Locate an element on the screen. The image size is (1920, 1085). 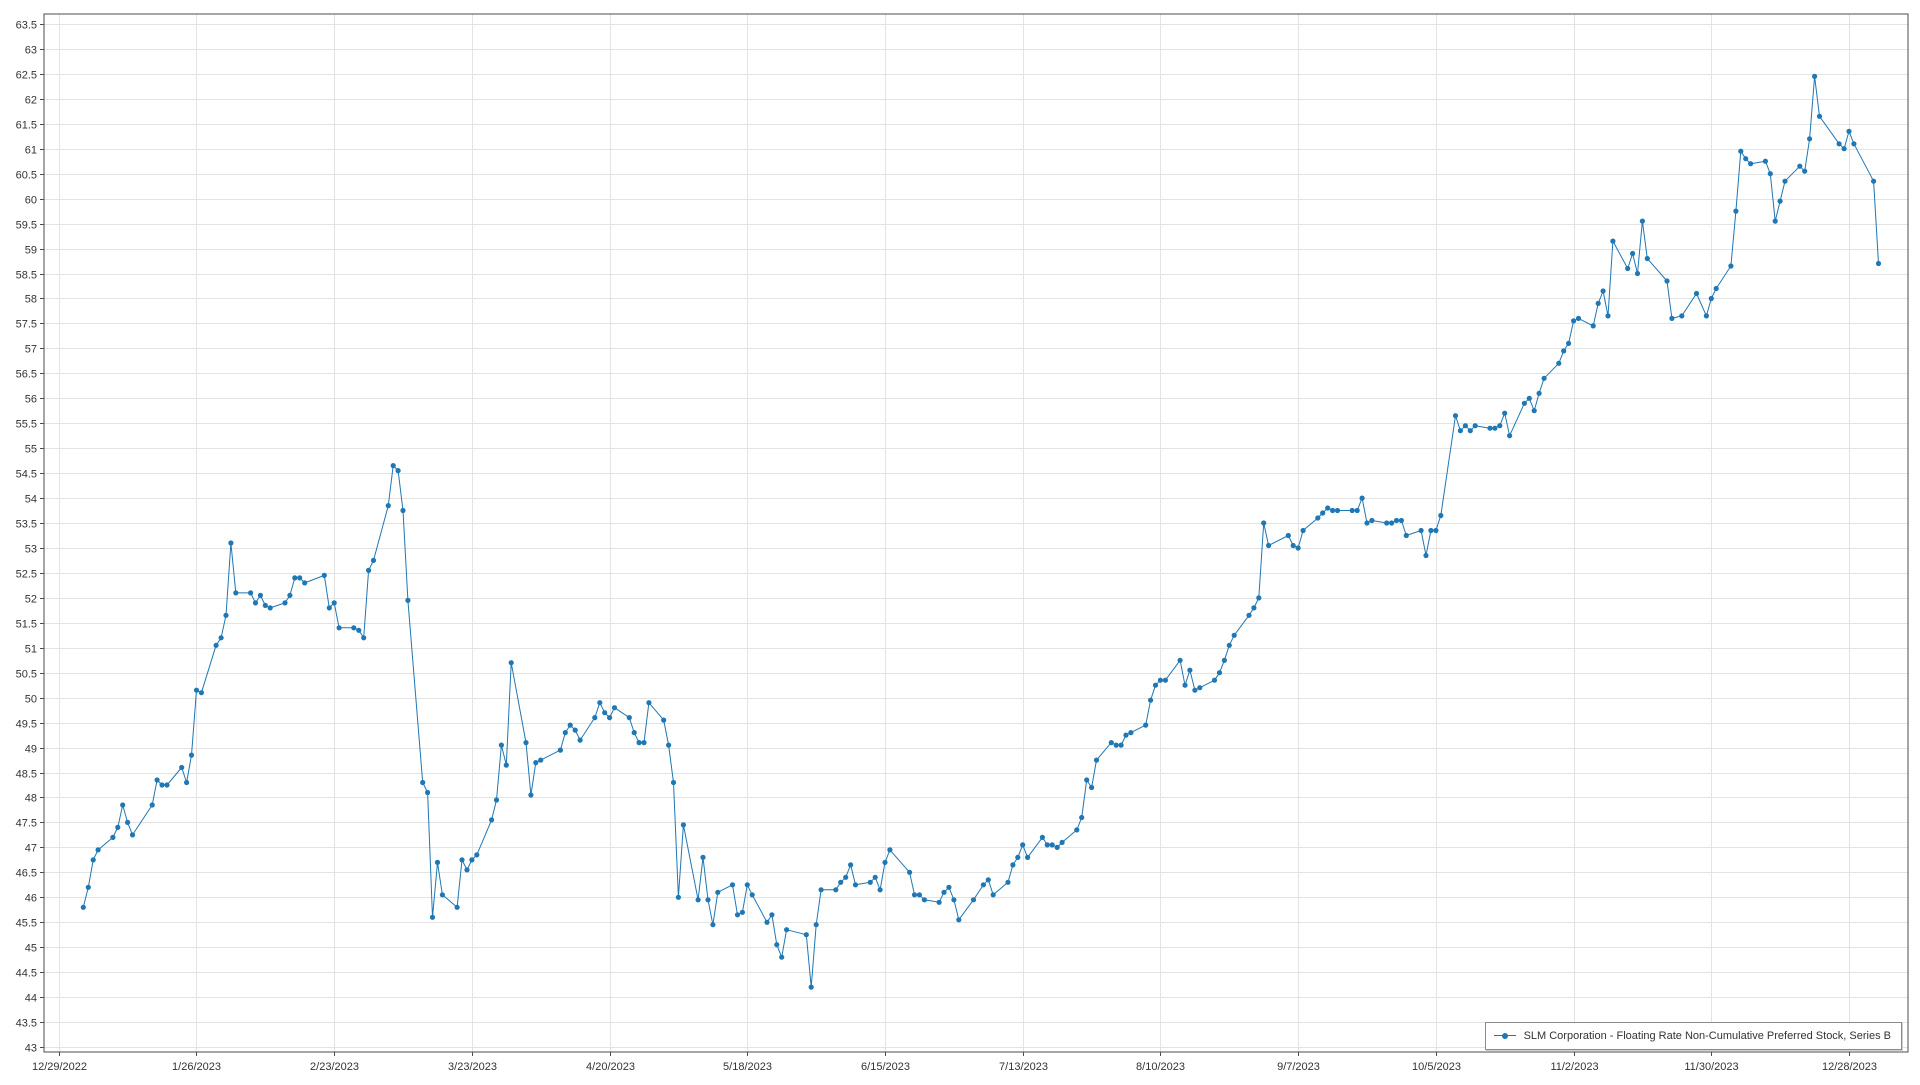
y-tick-label: 58 is located at coordinates (31, 300).